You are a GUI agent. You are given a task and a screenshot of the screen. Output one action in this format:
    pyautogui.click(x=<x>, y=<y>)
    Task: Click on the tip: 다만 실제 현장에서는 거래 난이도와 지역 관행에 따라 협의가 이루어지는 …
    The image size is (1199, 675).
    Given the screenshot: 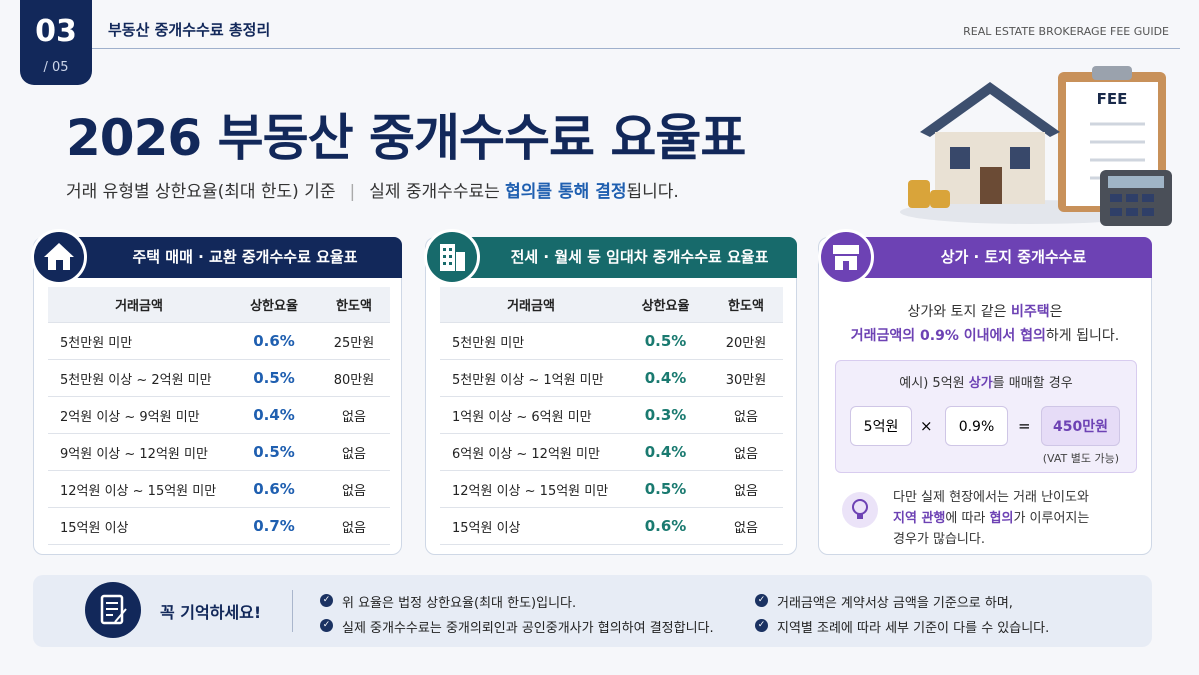 What is the action you would take?
    pyautogui.click(x=991, y=518)
    